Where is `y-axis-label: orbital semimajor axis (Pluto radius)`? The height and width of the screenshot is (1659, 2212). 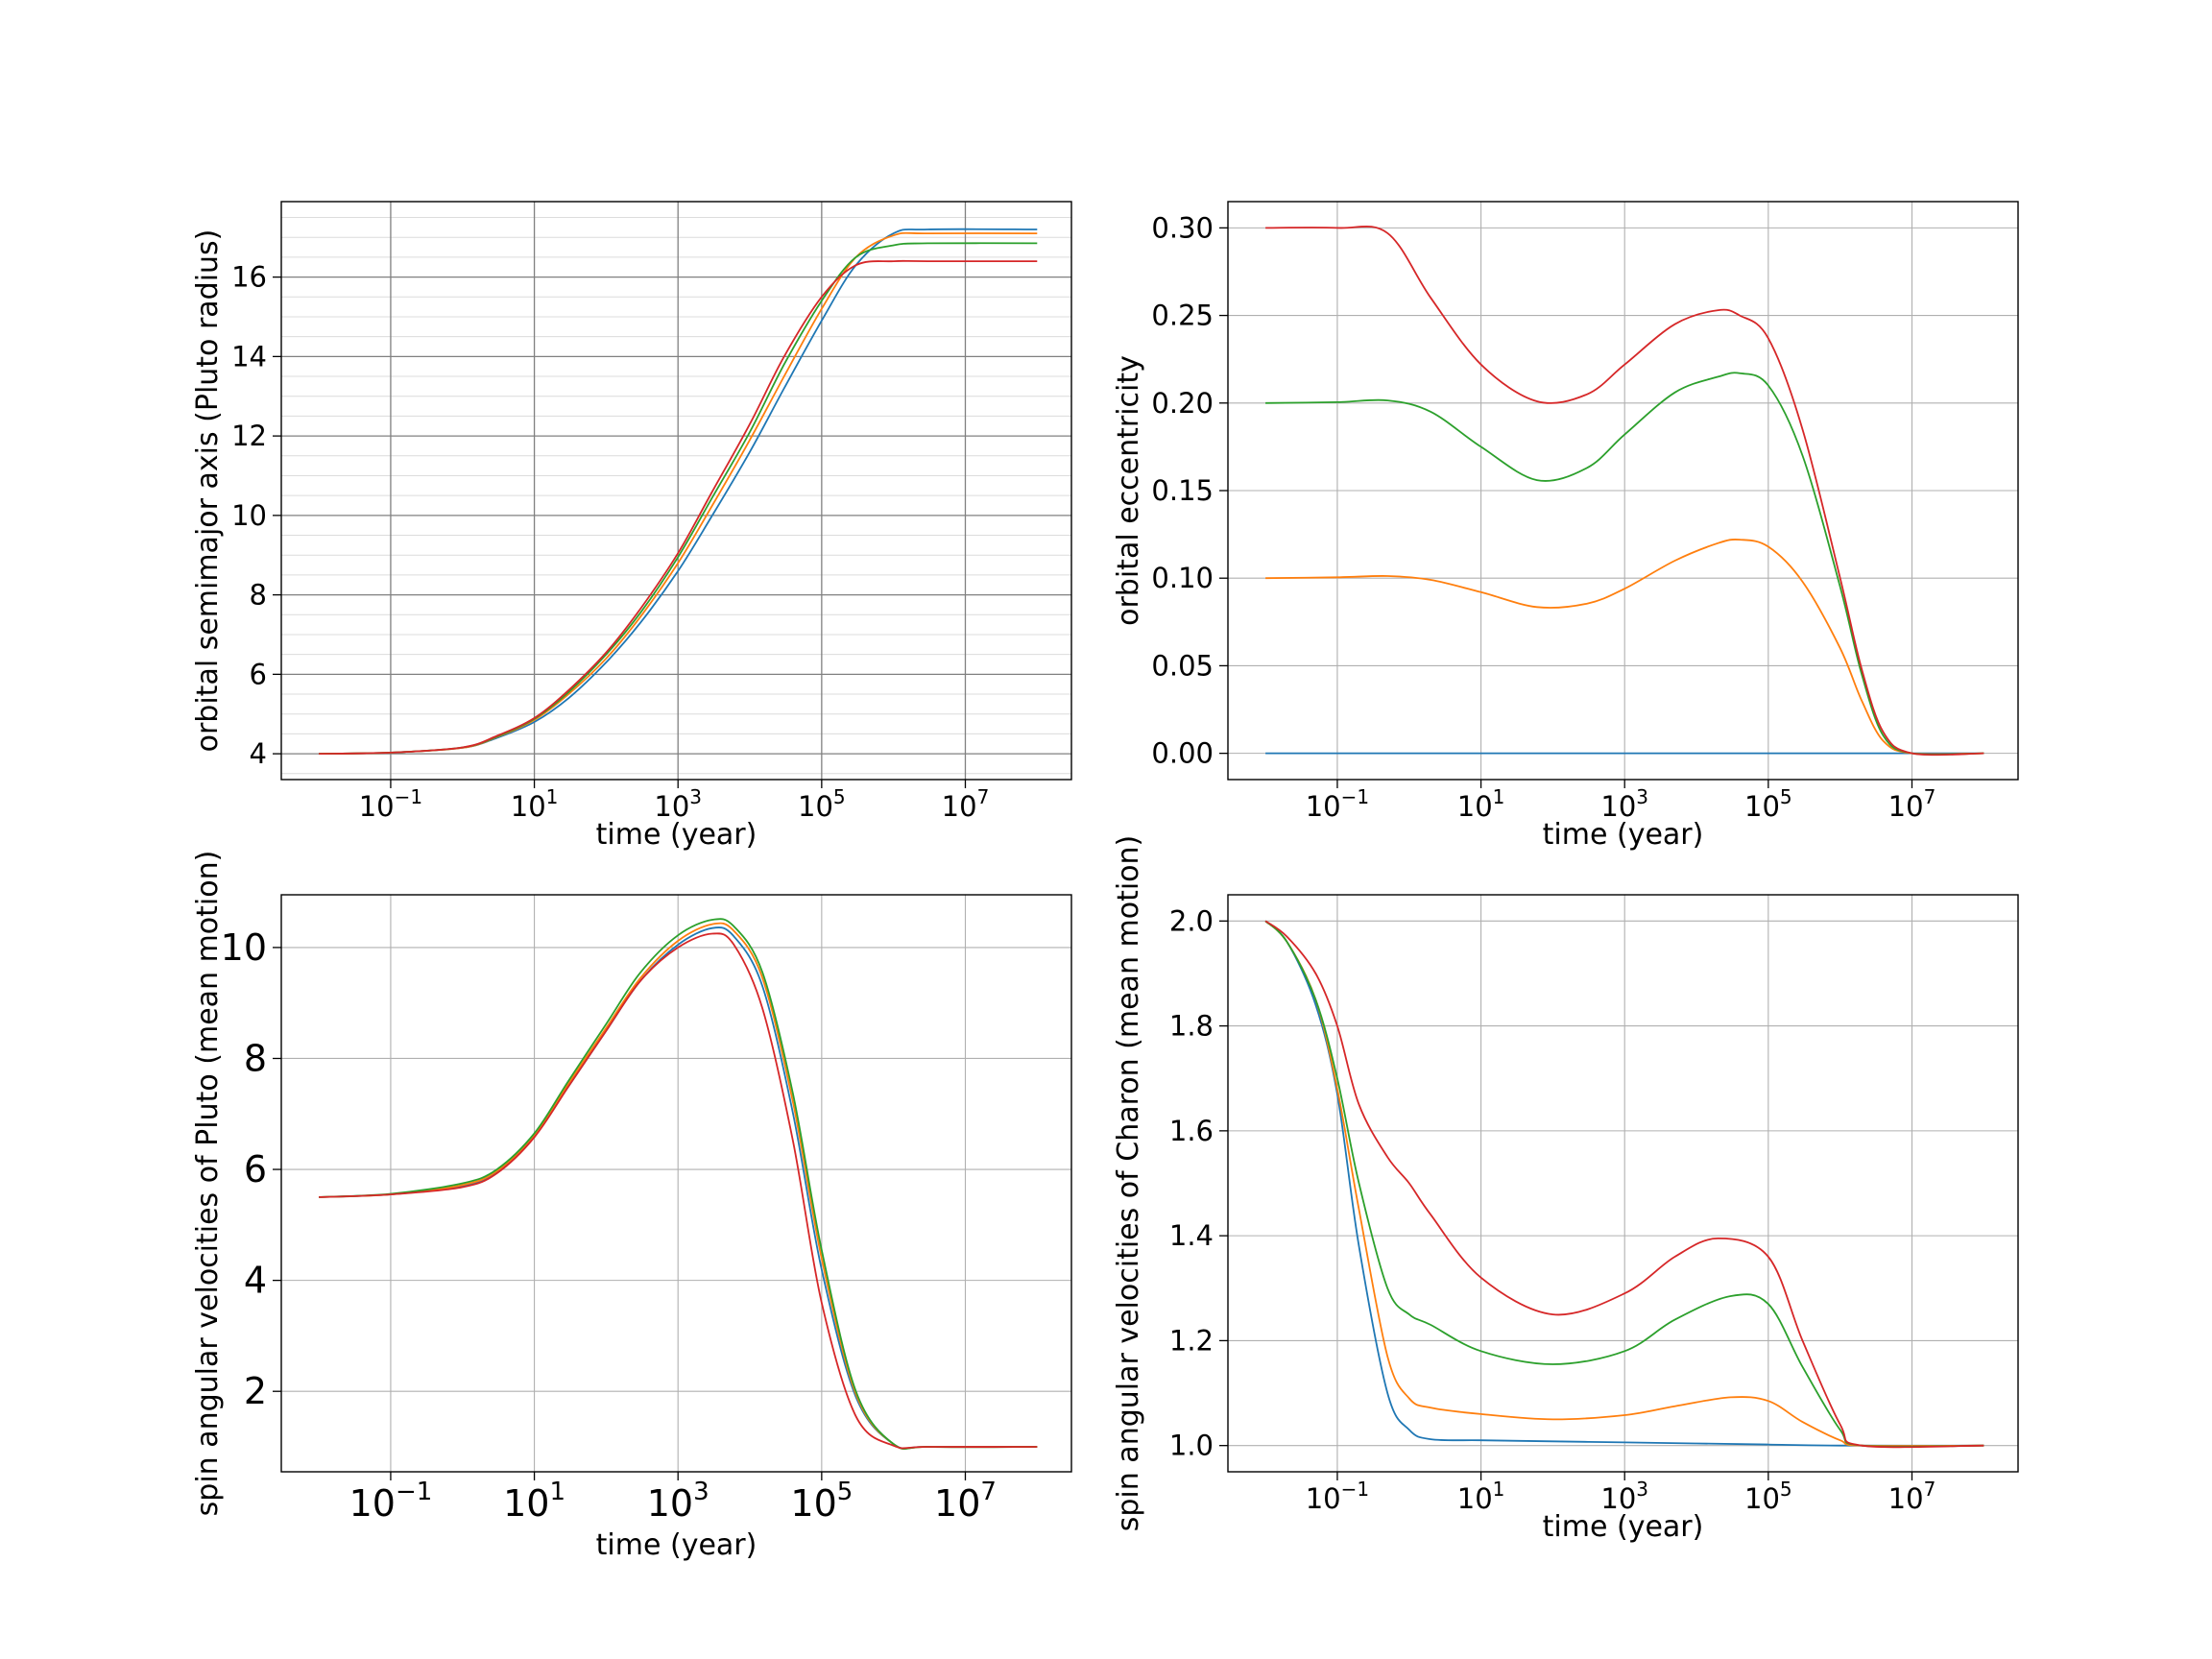 y-axis-label: orbital semimajor axis (Pluto radius) is located at coordinates (208, 491).